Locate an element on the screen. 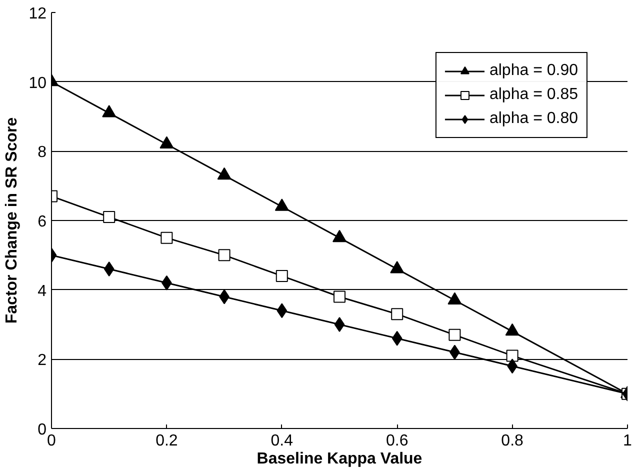 Image resolution: width=641 pixels, height=470 pixels. x-tick-label: 0.4 is located at coordinates (282, 441).